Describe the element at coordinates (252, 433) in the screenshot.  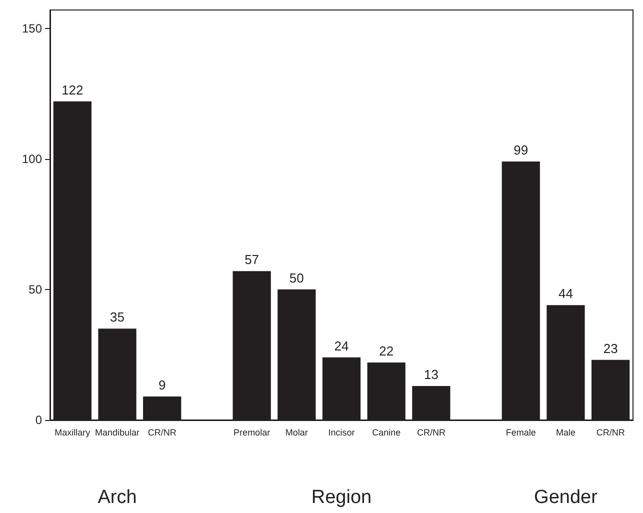
I see `x-tick-label: Premolar` at that location.